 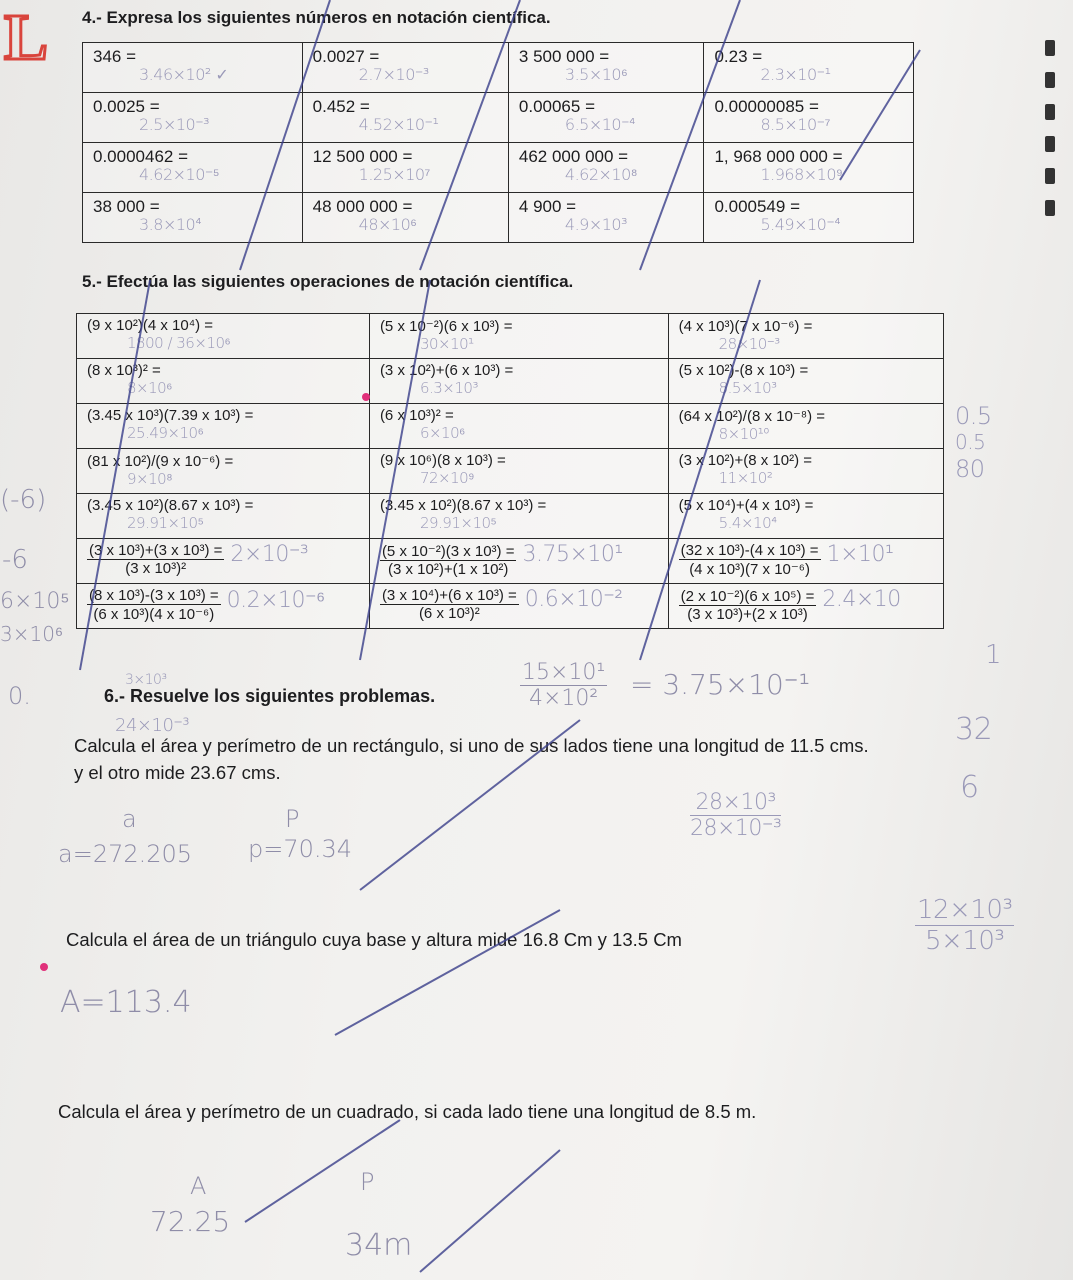 I want to click on table-cell: (9 x 10²)(4 x 10⁴) = 1800 / 36×10⁶, so click(x=223, y=336).